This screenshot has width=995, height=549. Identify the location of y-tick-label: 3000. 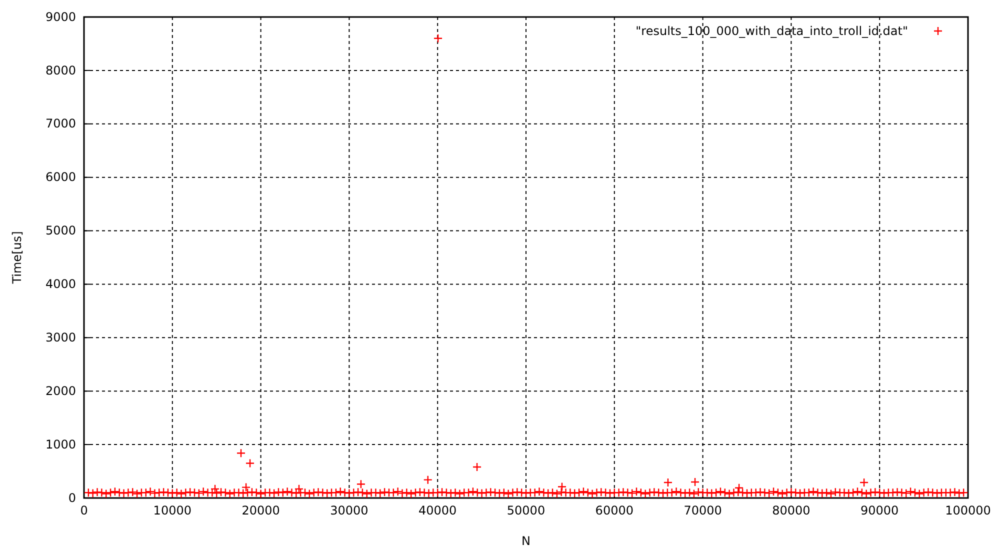
(60, 337).